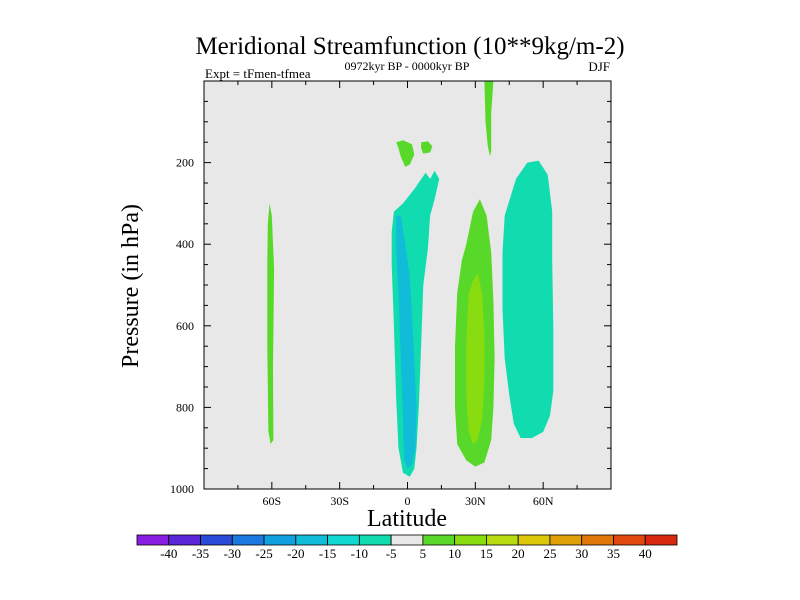 The height and width of the screenshot is (600, 800). I want to click on period-label: 0972kyr BP - 0000kyr BP, so click(407, 66).